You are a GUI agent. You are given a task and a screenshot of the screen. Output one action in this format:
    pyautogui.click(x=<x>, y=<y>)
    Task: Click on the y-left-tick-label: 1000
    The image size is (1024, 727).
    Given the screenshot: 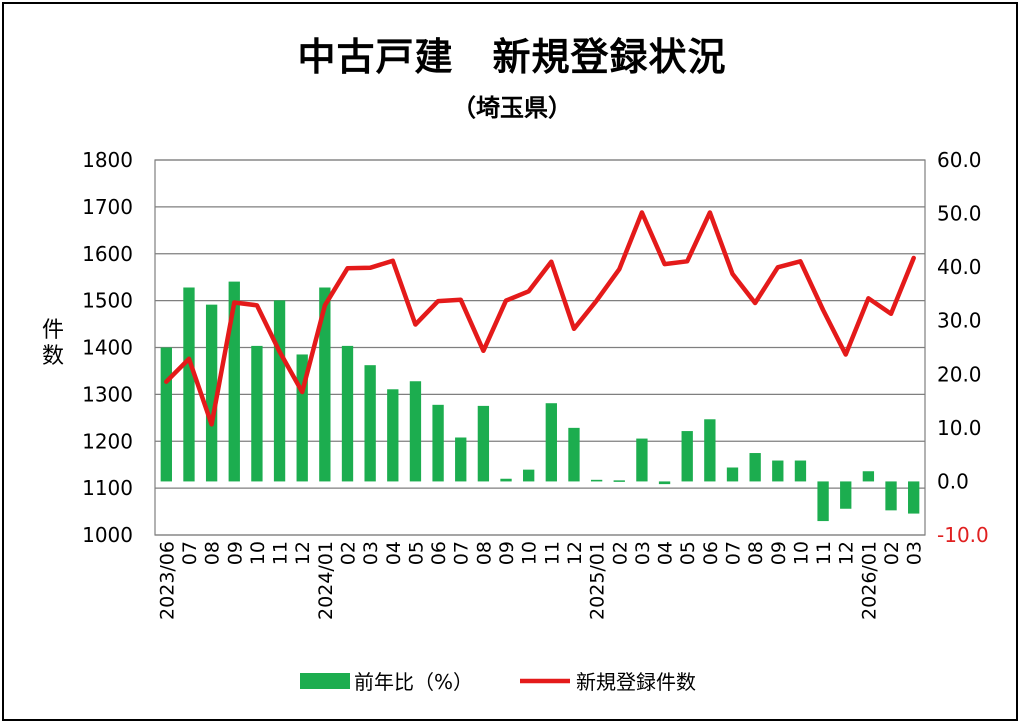 What is the action you would take?
    pyautogui.click(x=107, y=535)
    